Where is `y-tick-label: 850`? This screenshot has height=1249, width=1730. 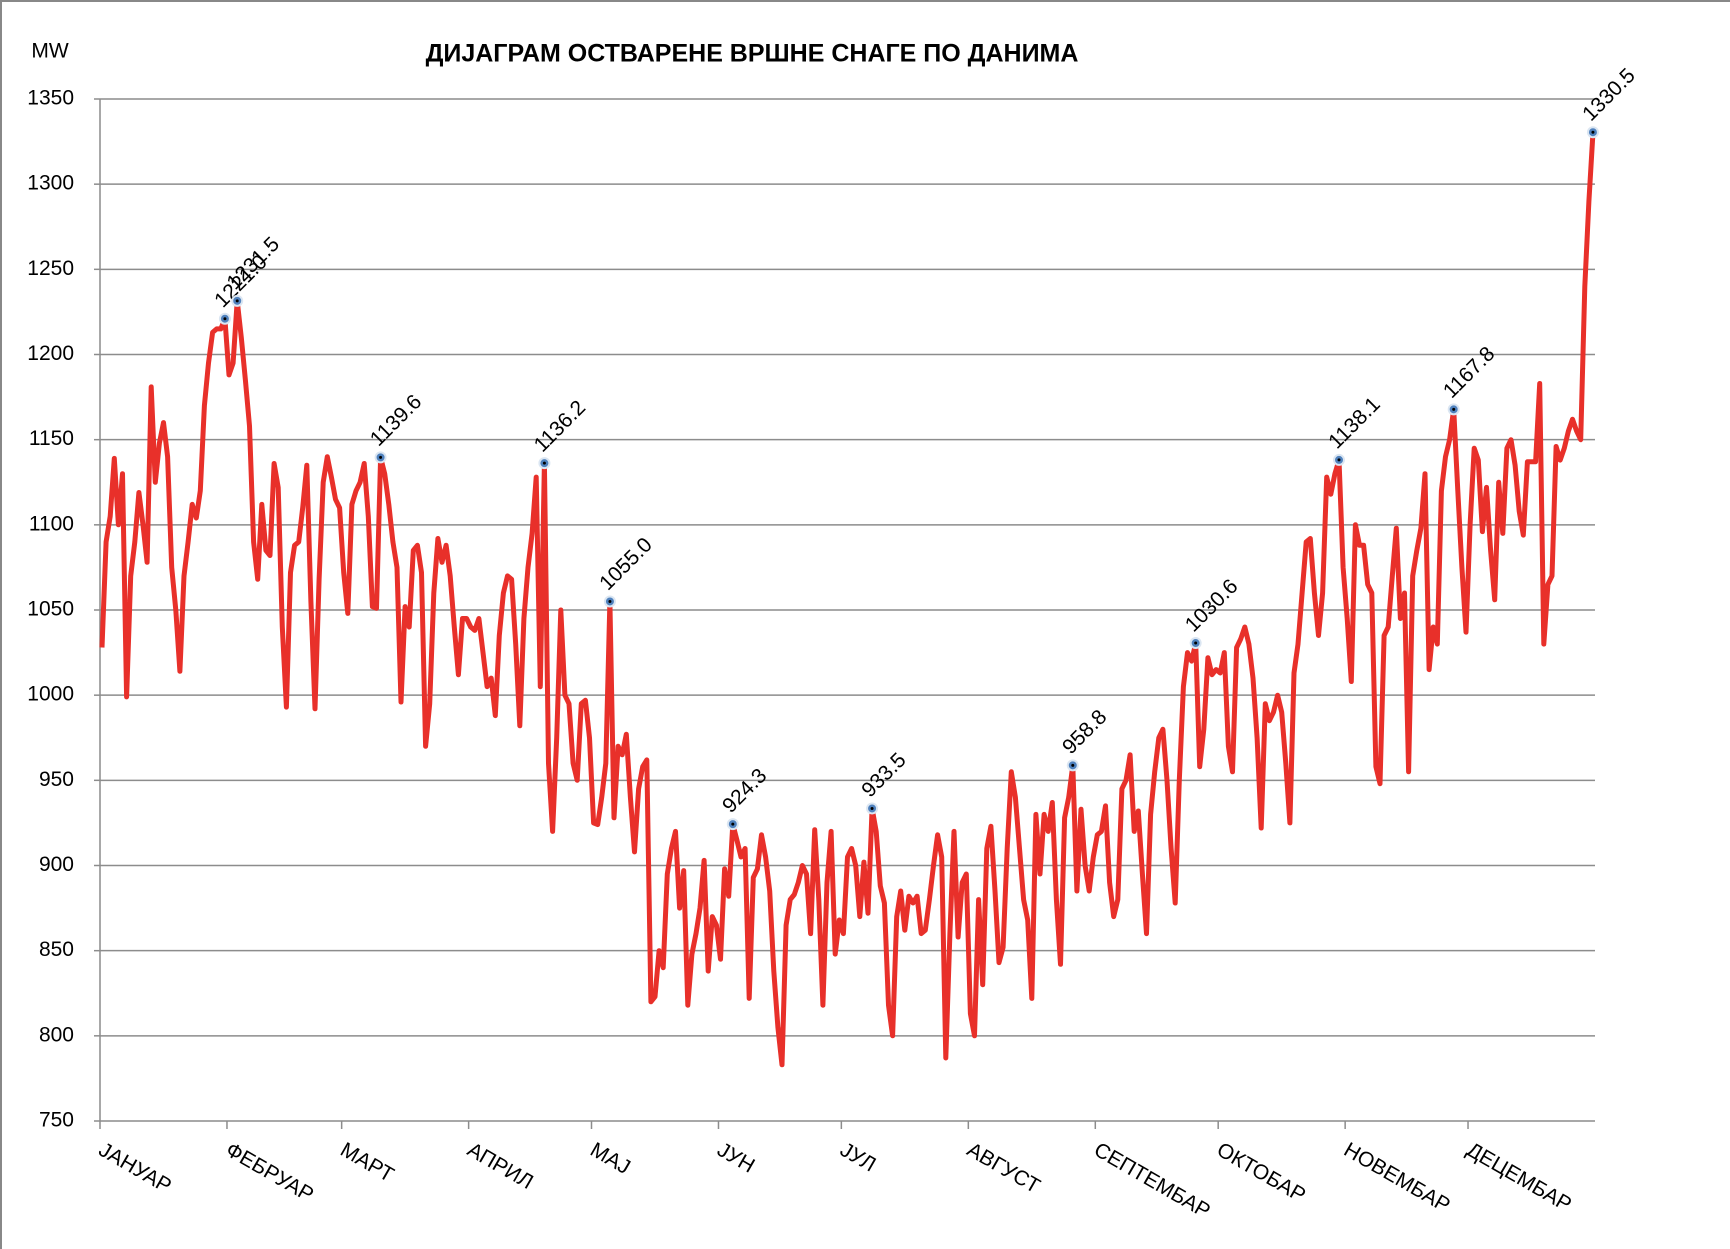 y-tick-label: 850 is located at coordinates (56, 949).